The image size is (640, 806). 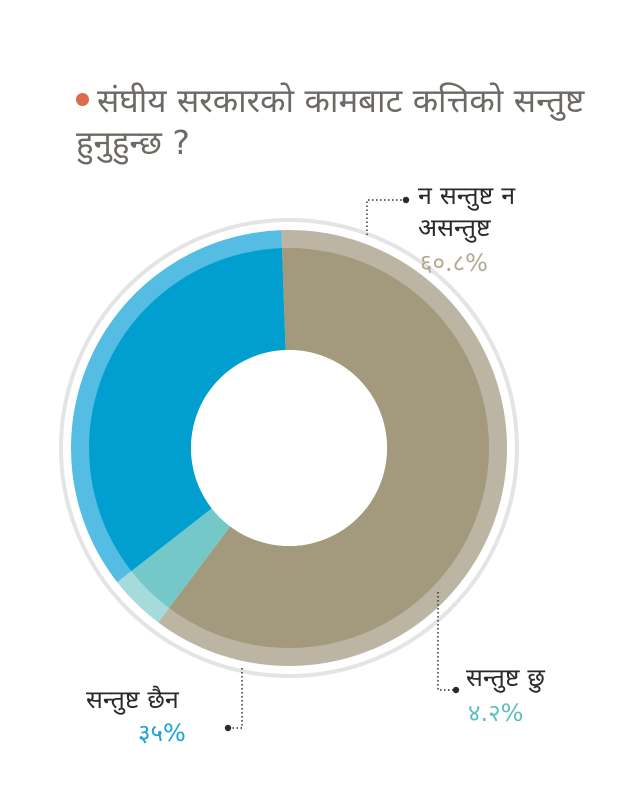 I want to click on leader-line-satisfied, so click(x=446, y=641).